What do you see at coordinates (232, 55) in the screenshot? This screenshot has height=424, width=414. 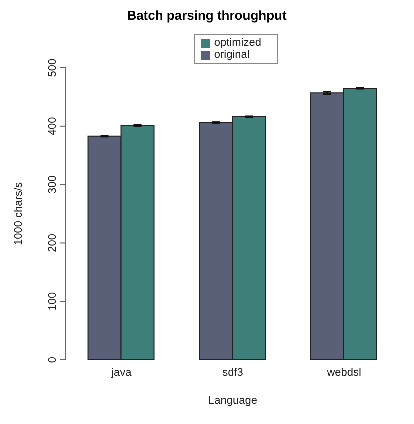 I see `legend-label: original` at bounding box center [232, 55].